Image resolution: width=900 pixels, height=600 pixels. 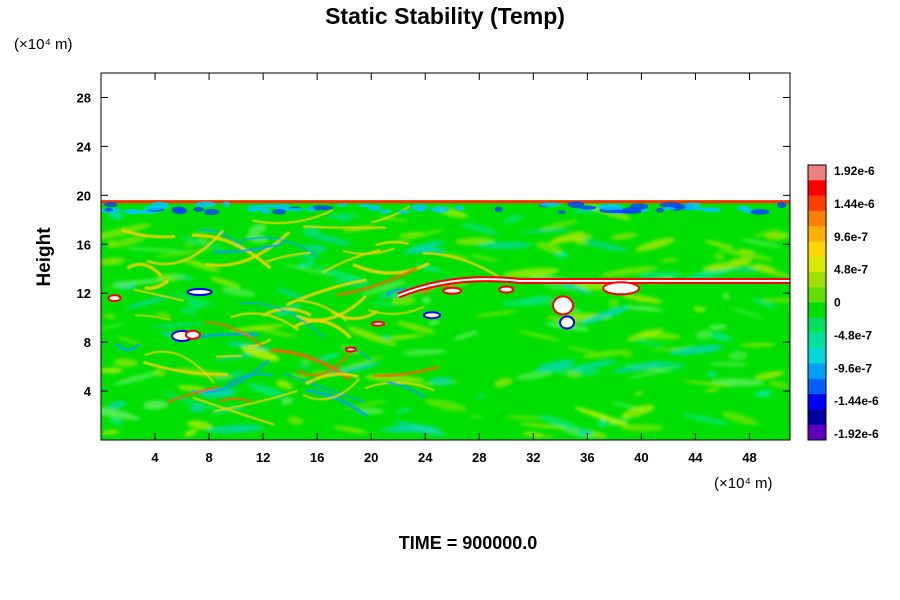 What do you see at coordinates (371, 457) in the screenshot?
I see `x-tick-label: 20` at bounding box center [371, 457].